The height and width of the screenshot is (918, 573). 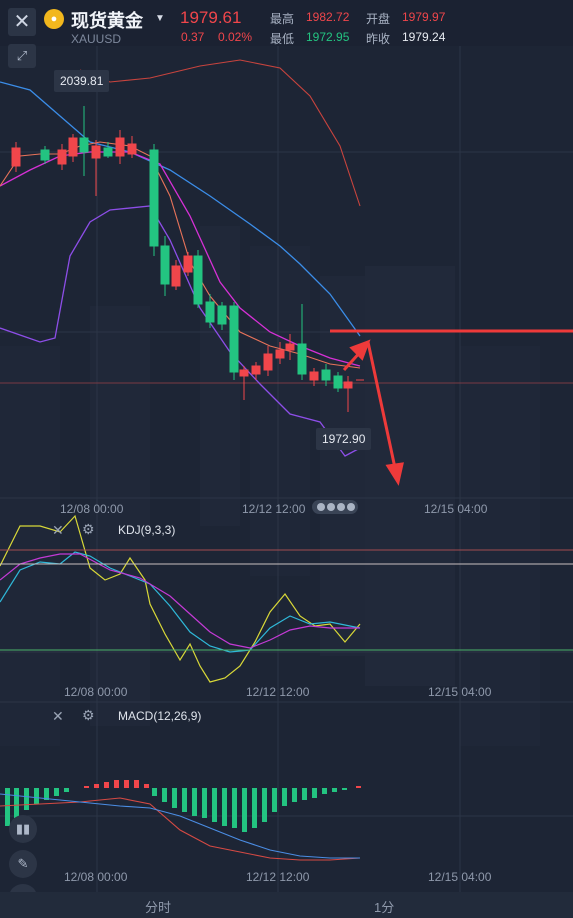 I want to click on macd-histogram, so click(x=183, y=806).